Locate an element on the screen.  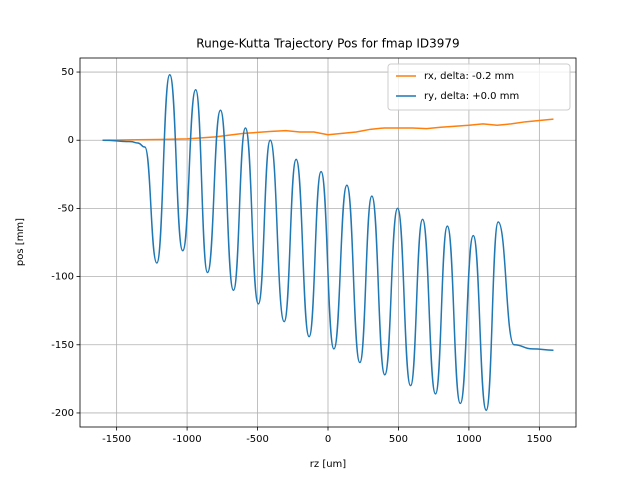
y-tick-label: 0 is located at coordinates (71, 140).